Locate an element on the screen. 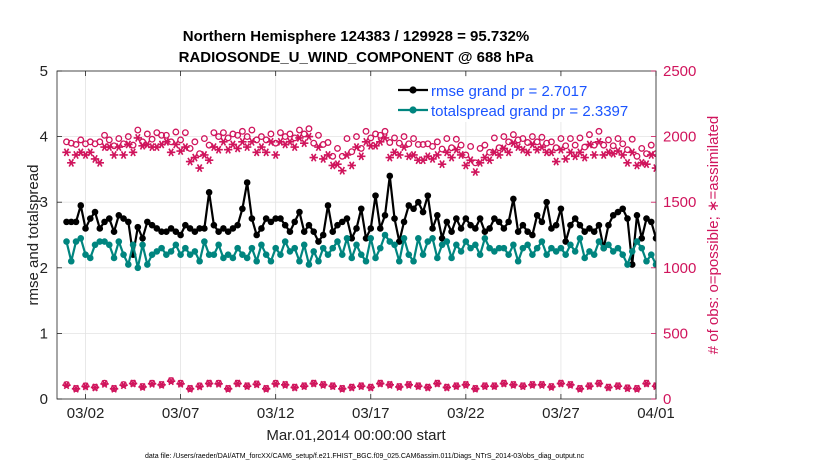 This screenshot has height=470, width=830. y-right-axis-label: # of obs: o=possible; ∗=assimilated is located at coordinates (713, 235).